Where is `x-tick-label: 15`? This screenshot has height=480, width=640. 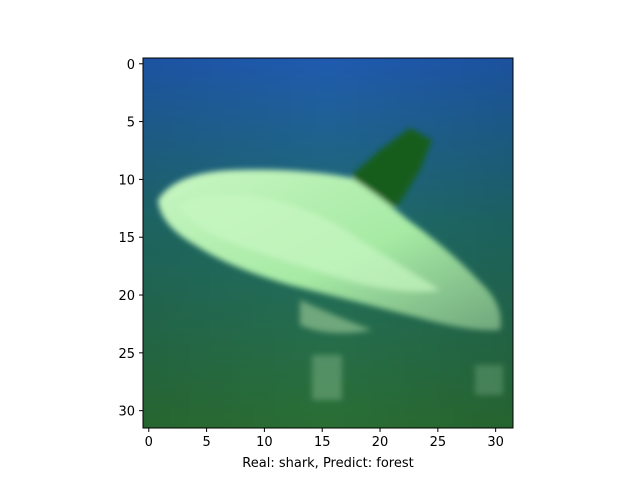
x-tick-label: 15 is located at coordinates (322, 442).